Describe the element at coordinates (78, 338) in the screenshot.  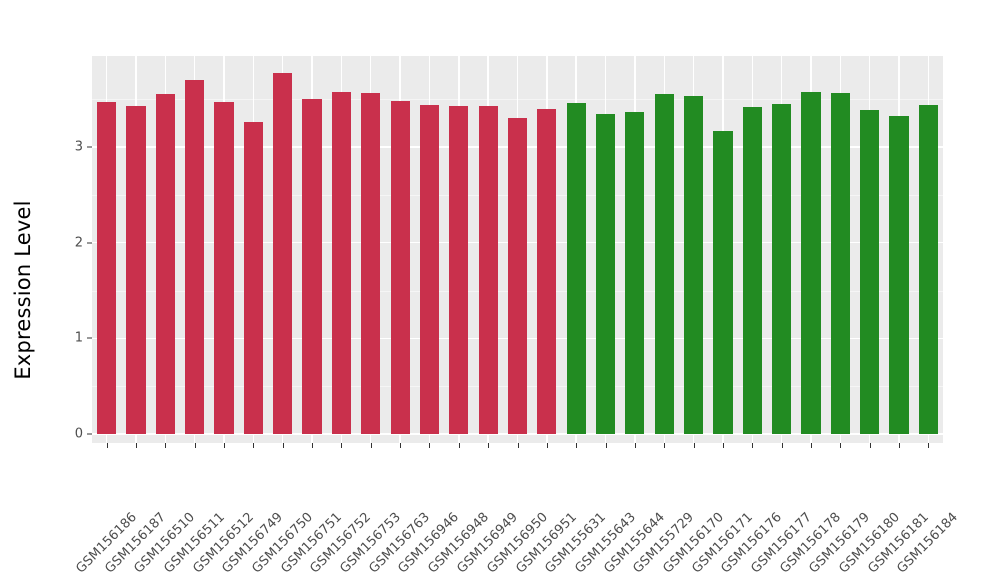
I see `y-tick-label: 1` at that location.